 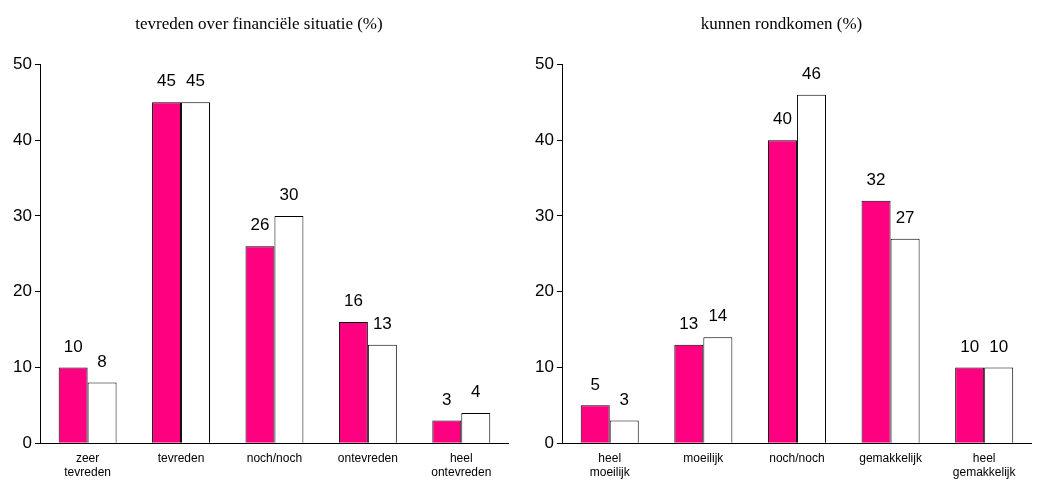 What do you see at coordinates (891, 457) in the screenshot?
I see `x-tick-label: gemakkelijk` at bounding box center [891, 457].